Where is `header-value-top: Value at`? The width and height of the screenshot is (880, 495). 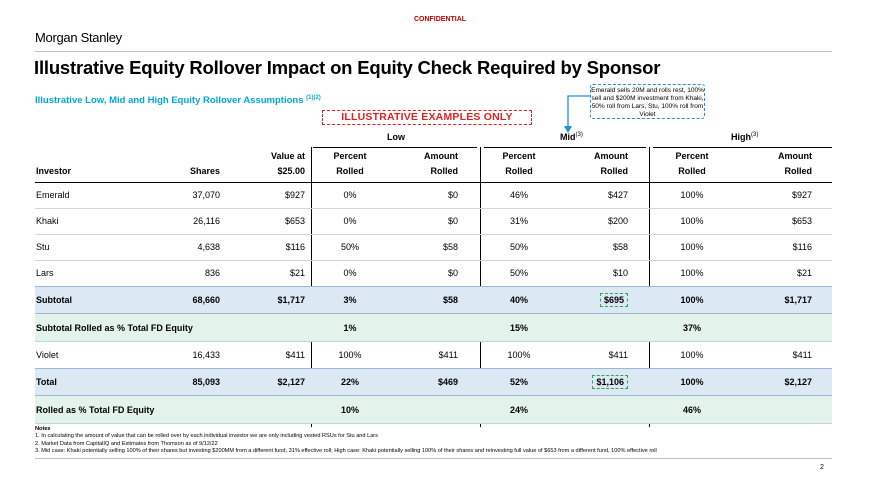 header-value-top: Value at is located at coordinates (287, 156).